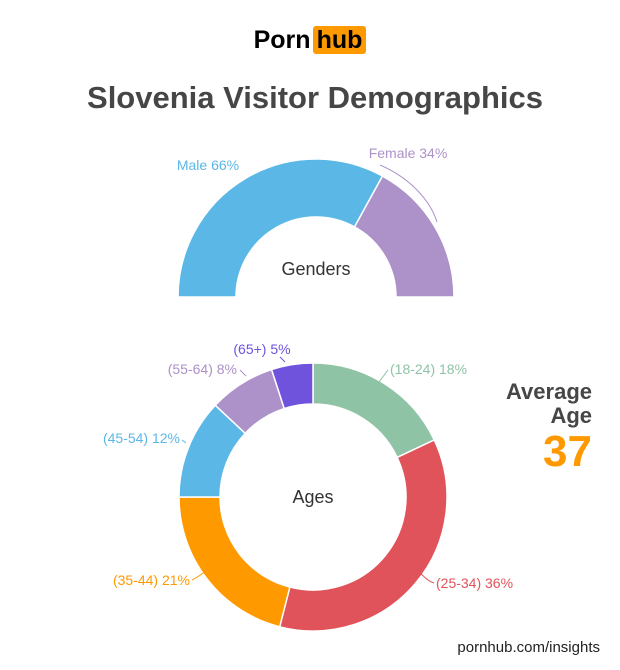 This screenshot has width=620, height=670. I want to click on average-age-label-line1: Average, so click(548, 391).